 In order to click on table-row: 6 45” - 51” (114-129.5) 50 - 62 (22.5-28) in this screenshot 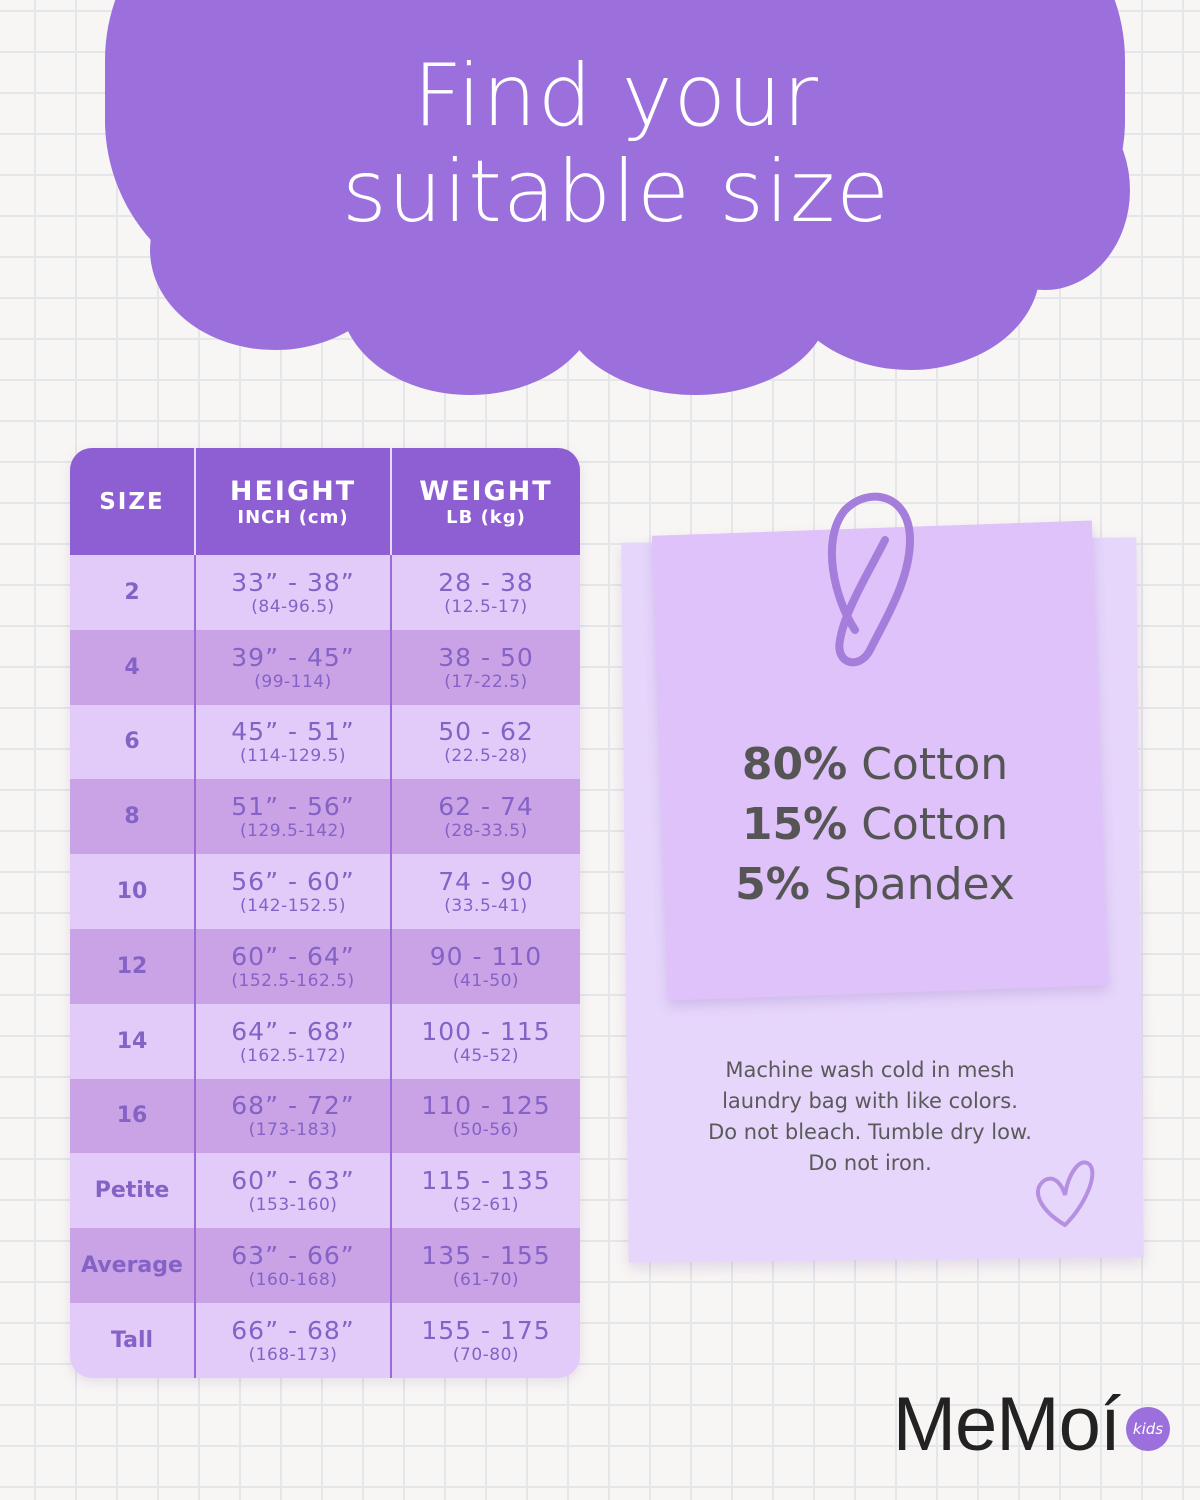, I will do `click(325, 742)`.